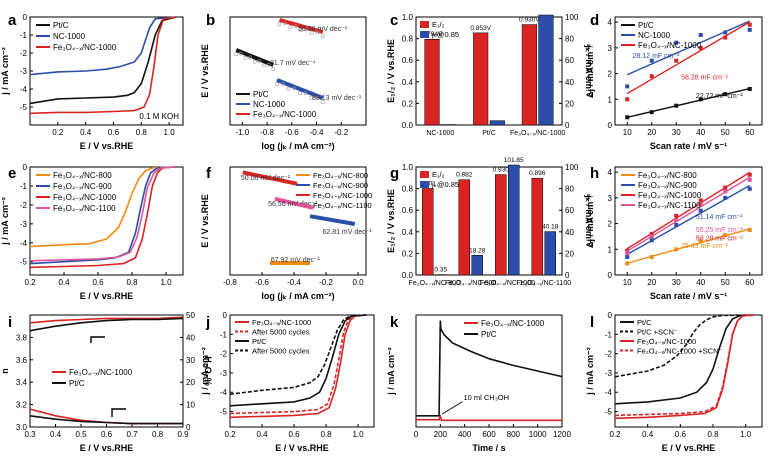  I want to click on legend-entry: After 5000 cycles, so click(281, 332).